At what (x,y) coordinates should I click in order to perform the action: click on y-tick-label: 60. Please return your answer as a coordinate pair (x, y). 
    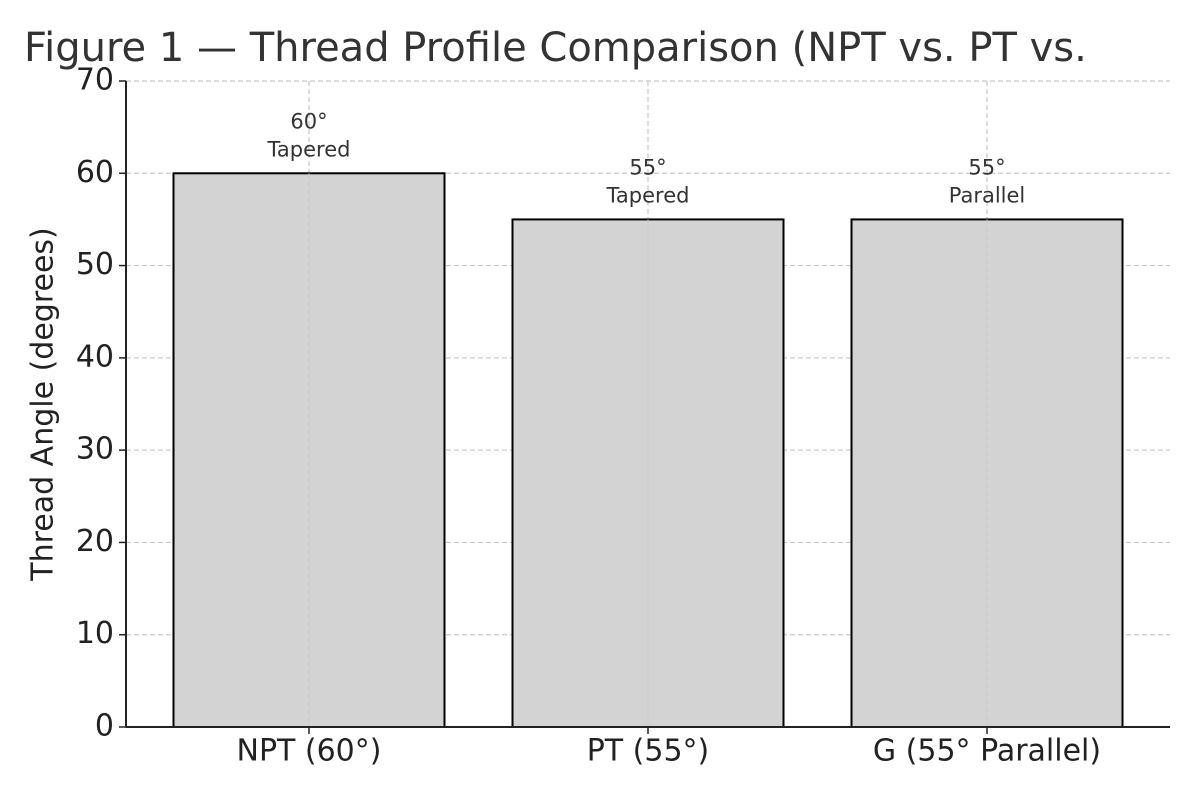
    Looking at the image, I should click on (95, 172).